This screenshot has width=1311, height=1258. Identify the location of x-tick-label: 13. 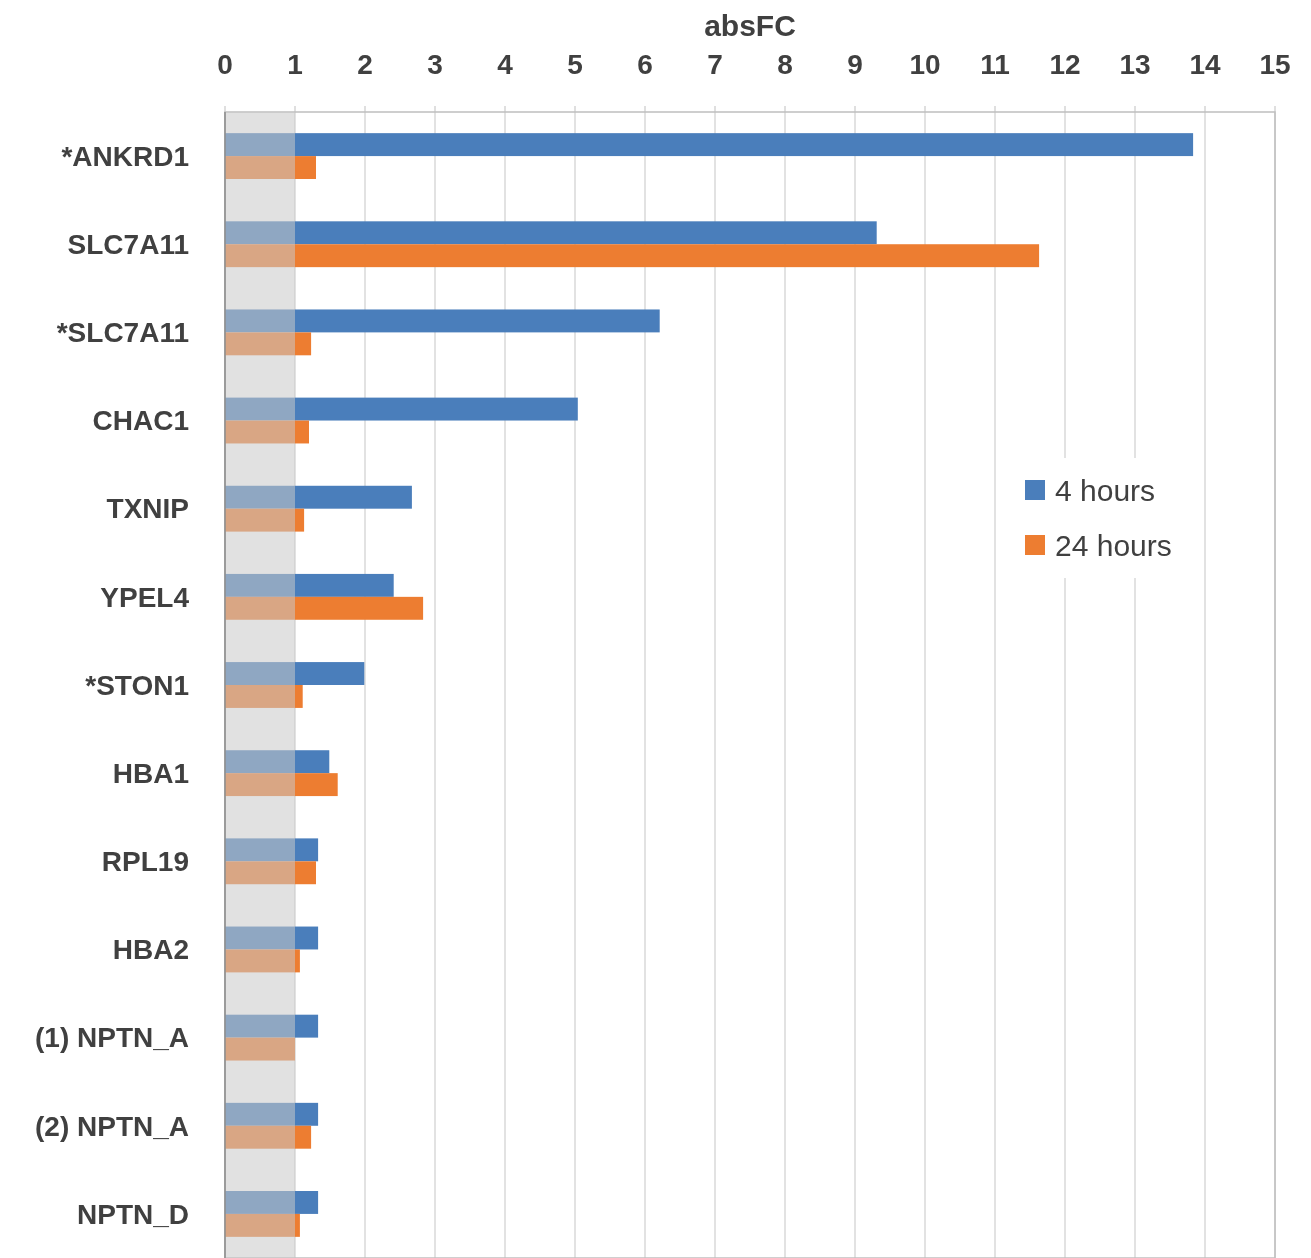
(1135, 64).